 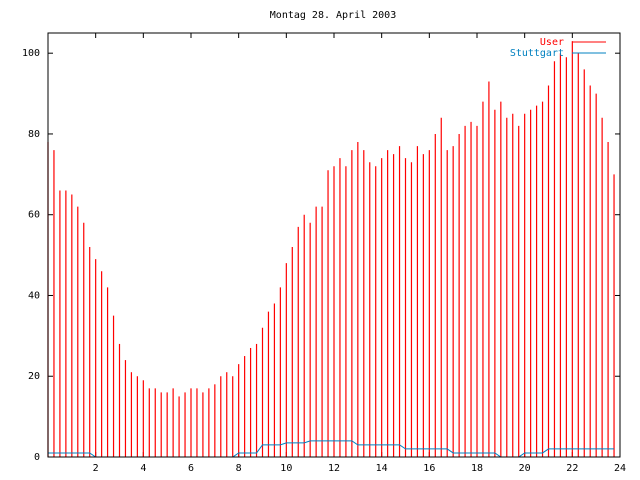 I want to click on x-tick-label: 14, so click(x=382, y=468).